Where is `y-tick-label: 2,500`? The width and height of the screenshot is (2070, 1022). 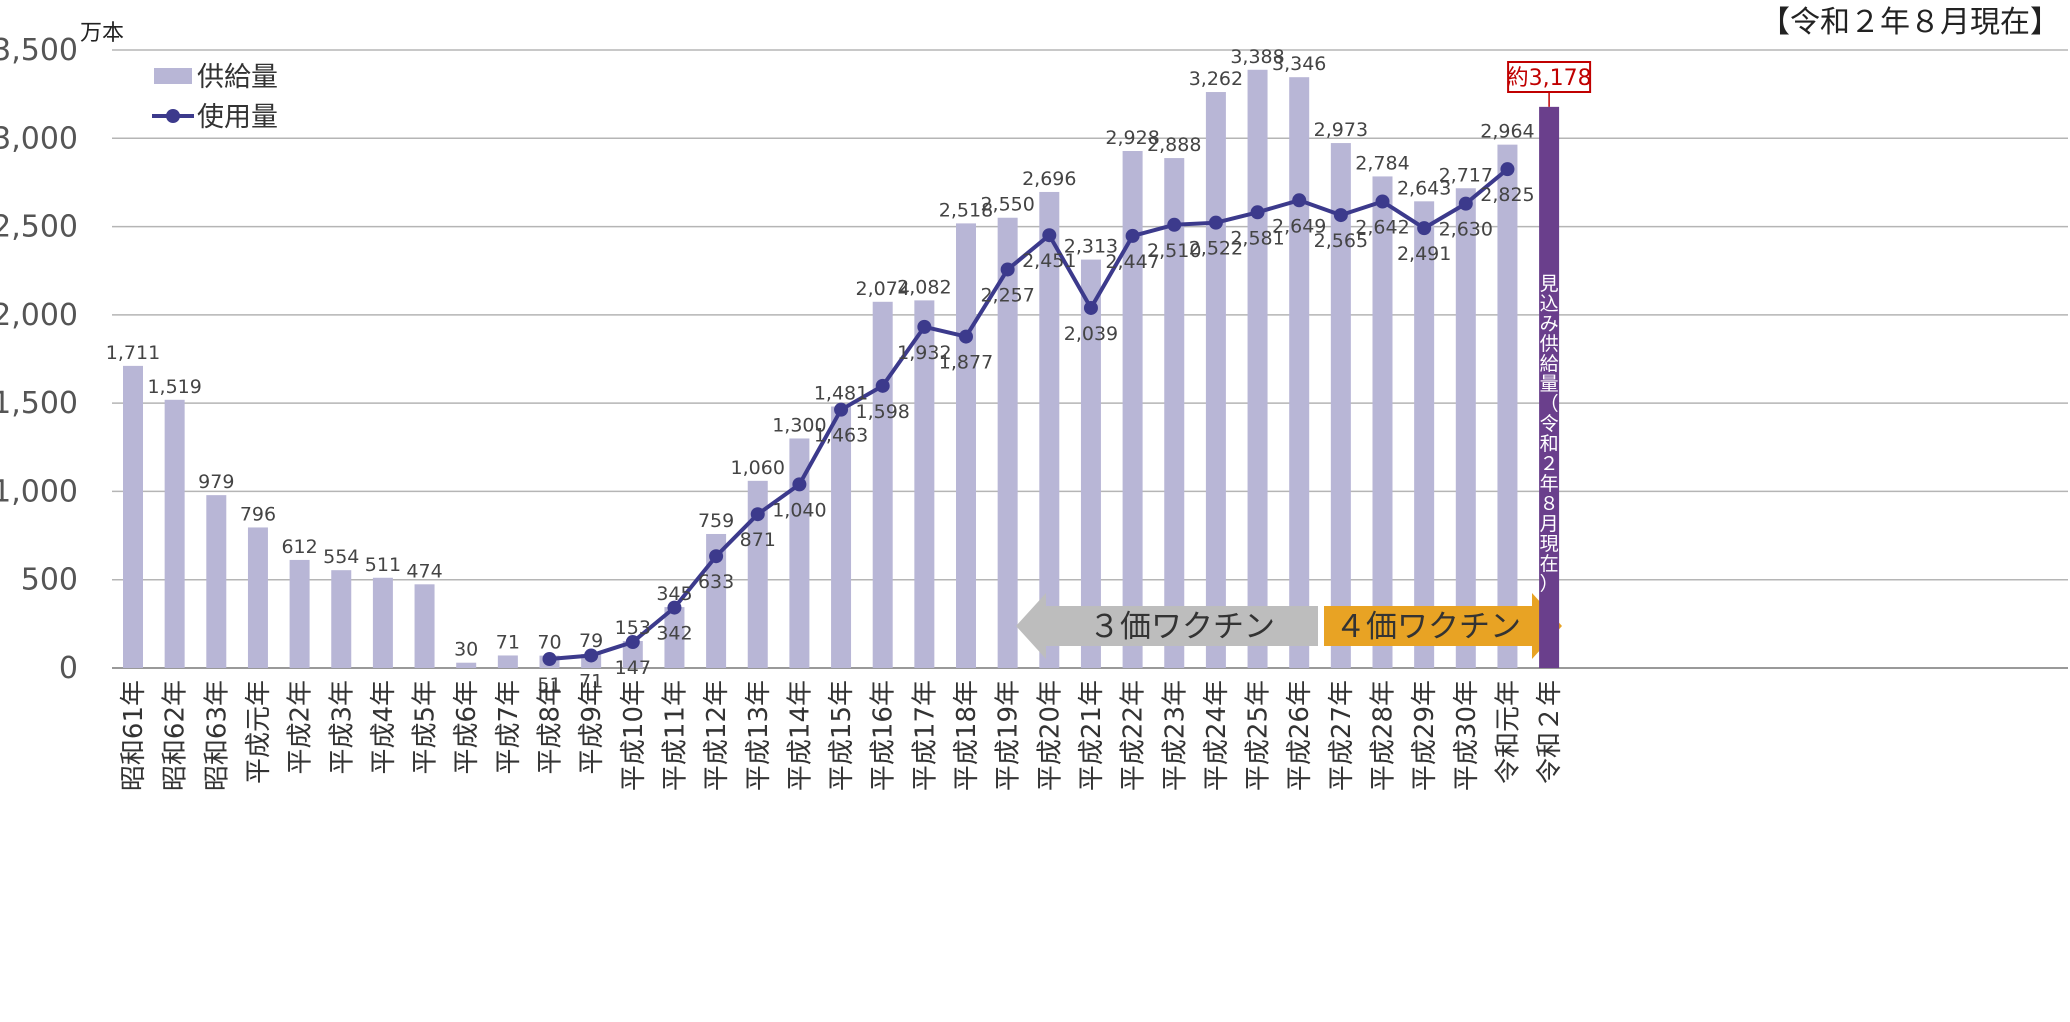 y-tick-label: 2,500 is located at coordinates (39, 227).